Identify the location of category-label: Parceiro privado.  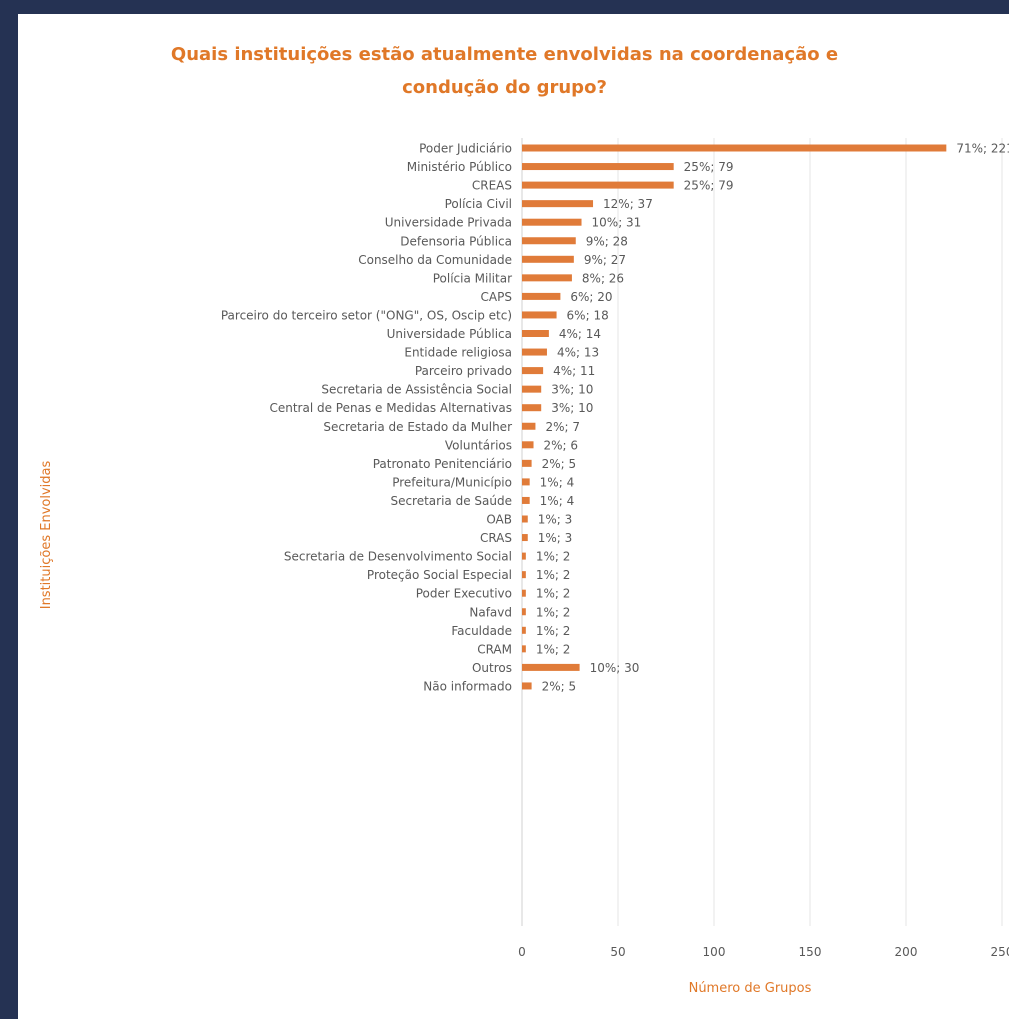
(463, 371).